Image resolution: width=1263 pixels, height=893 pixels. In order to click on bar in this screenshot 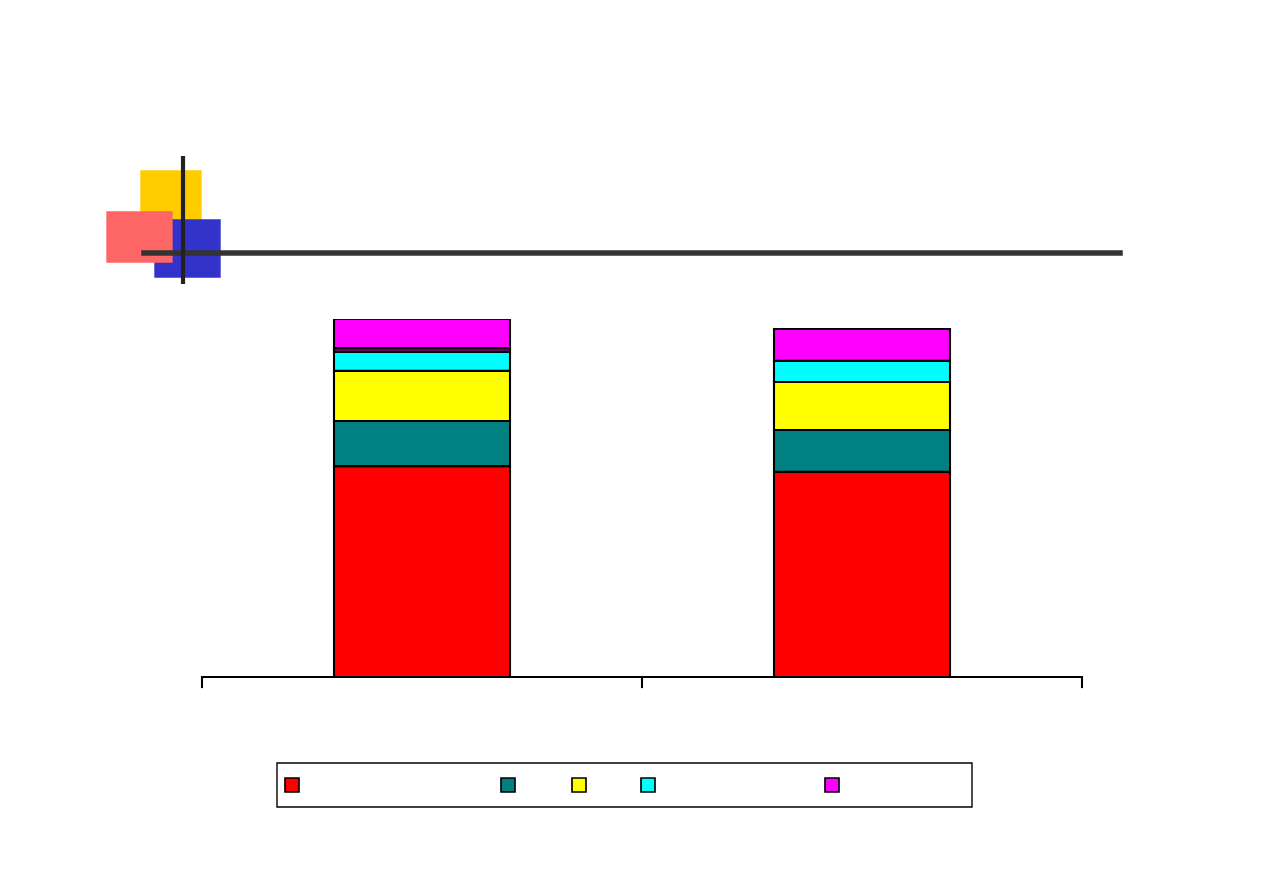, I will do `click(422, 334)`.